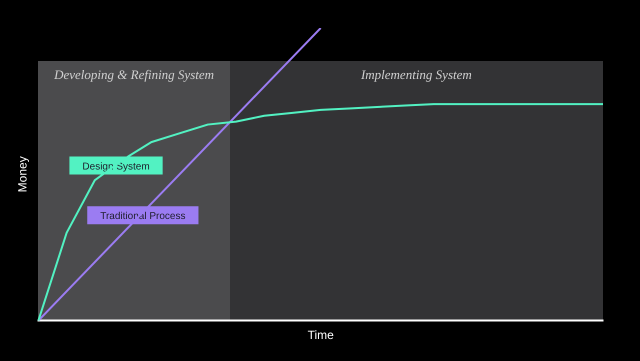  Describe the element at coordinates (143, 216) in the screenshot. I see `series-label: Traditional Process` at that location.